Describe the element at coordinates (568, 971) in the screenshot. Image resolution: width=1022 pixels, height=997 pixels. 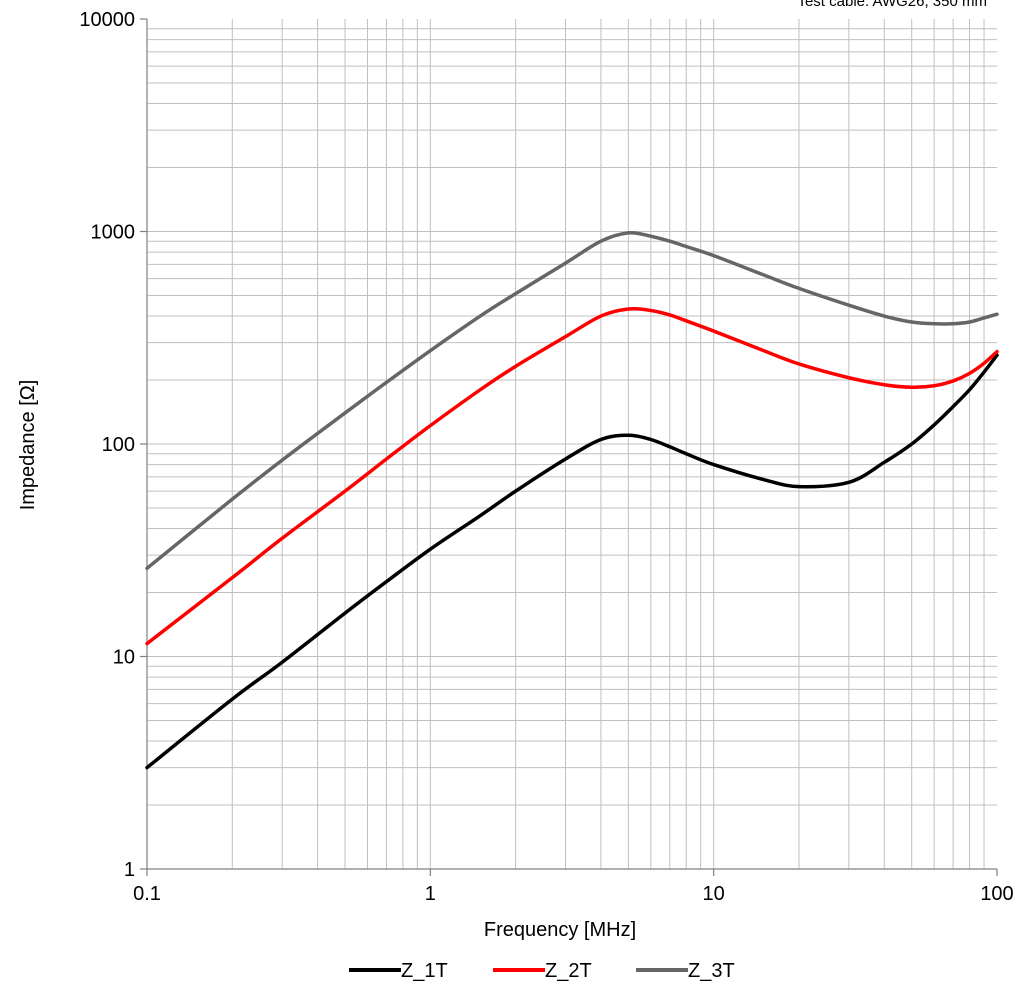
I see `legend-label-z-2t: Z_2T` at that location.